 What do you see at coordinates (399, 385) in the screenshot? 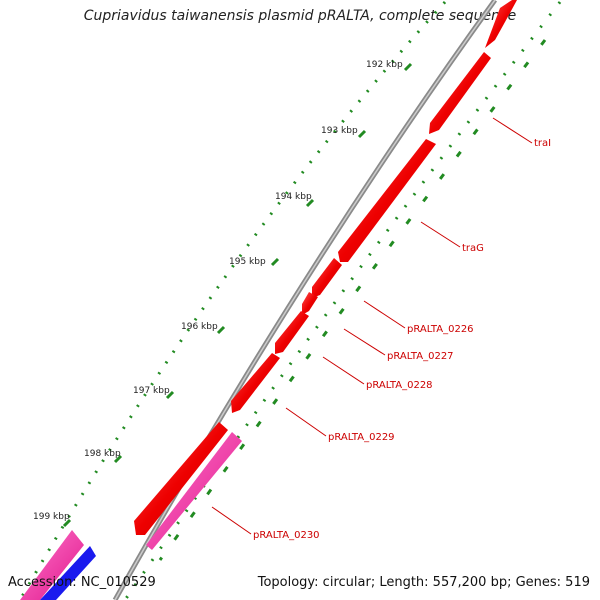
I see `gene-label-pralta-0228: pRALTA_0228` at bounding box center [399, 385].